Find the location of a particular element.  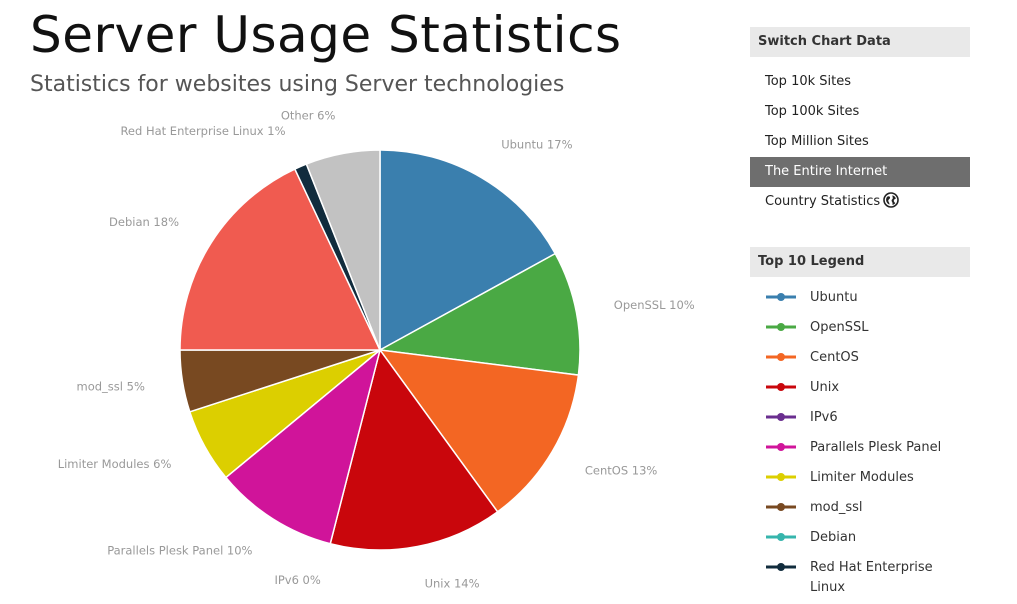

pie-slice-unix is located at coordinates (414, 449).